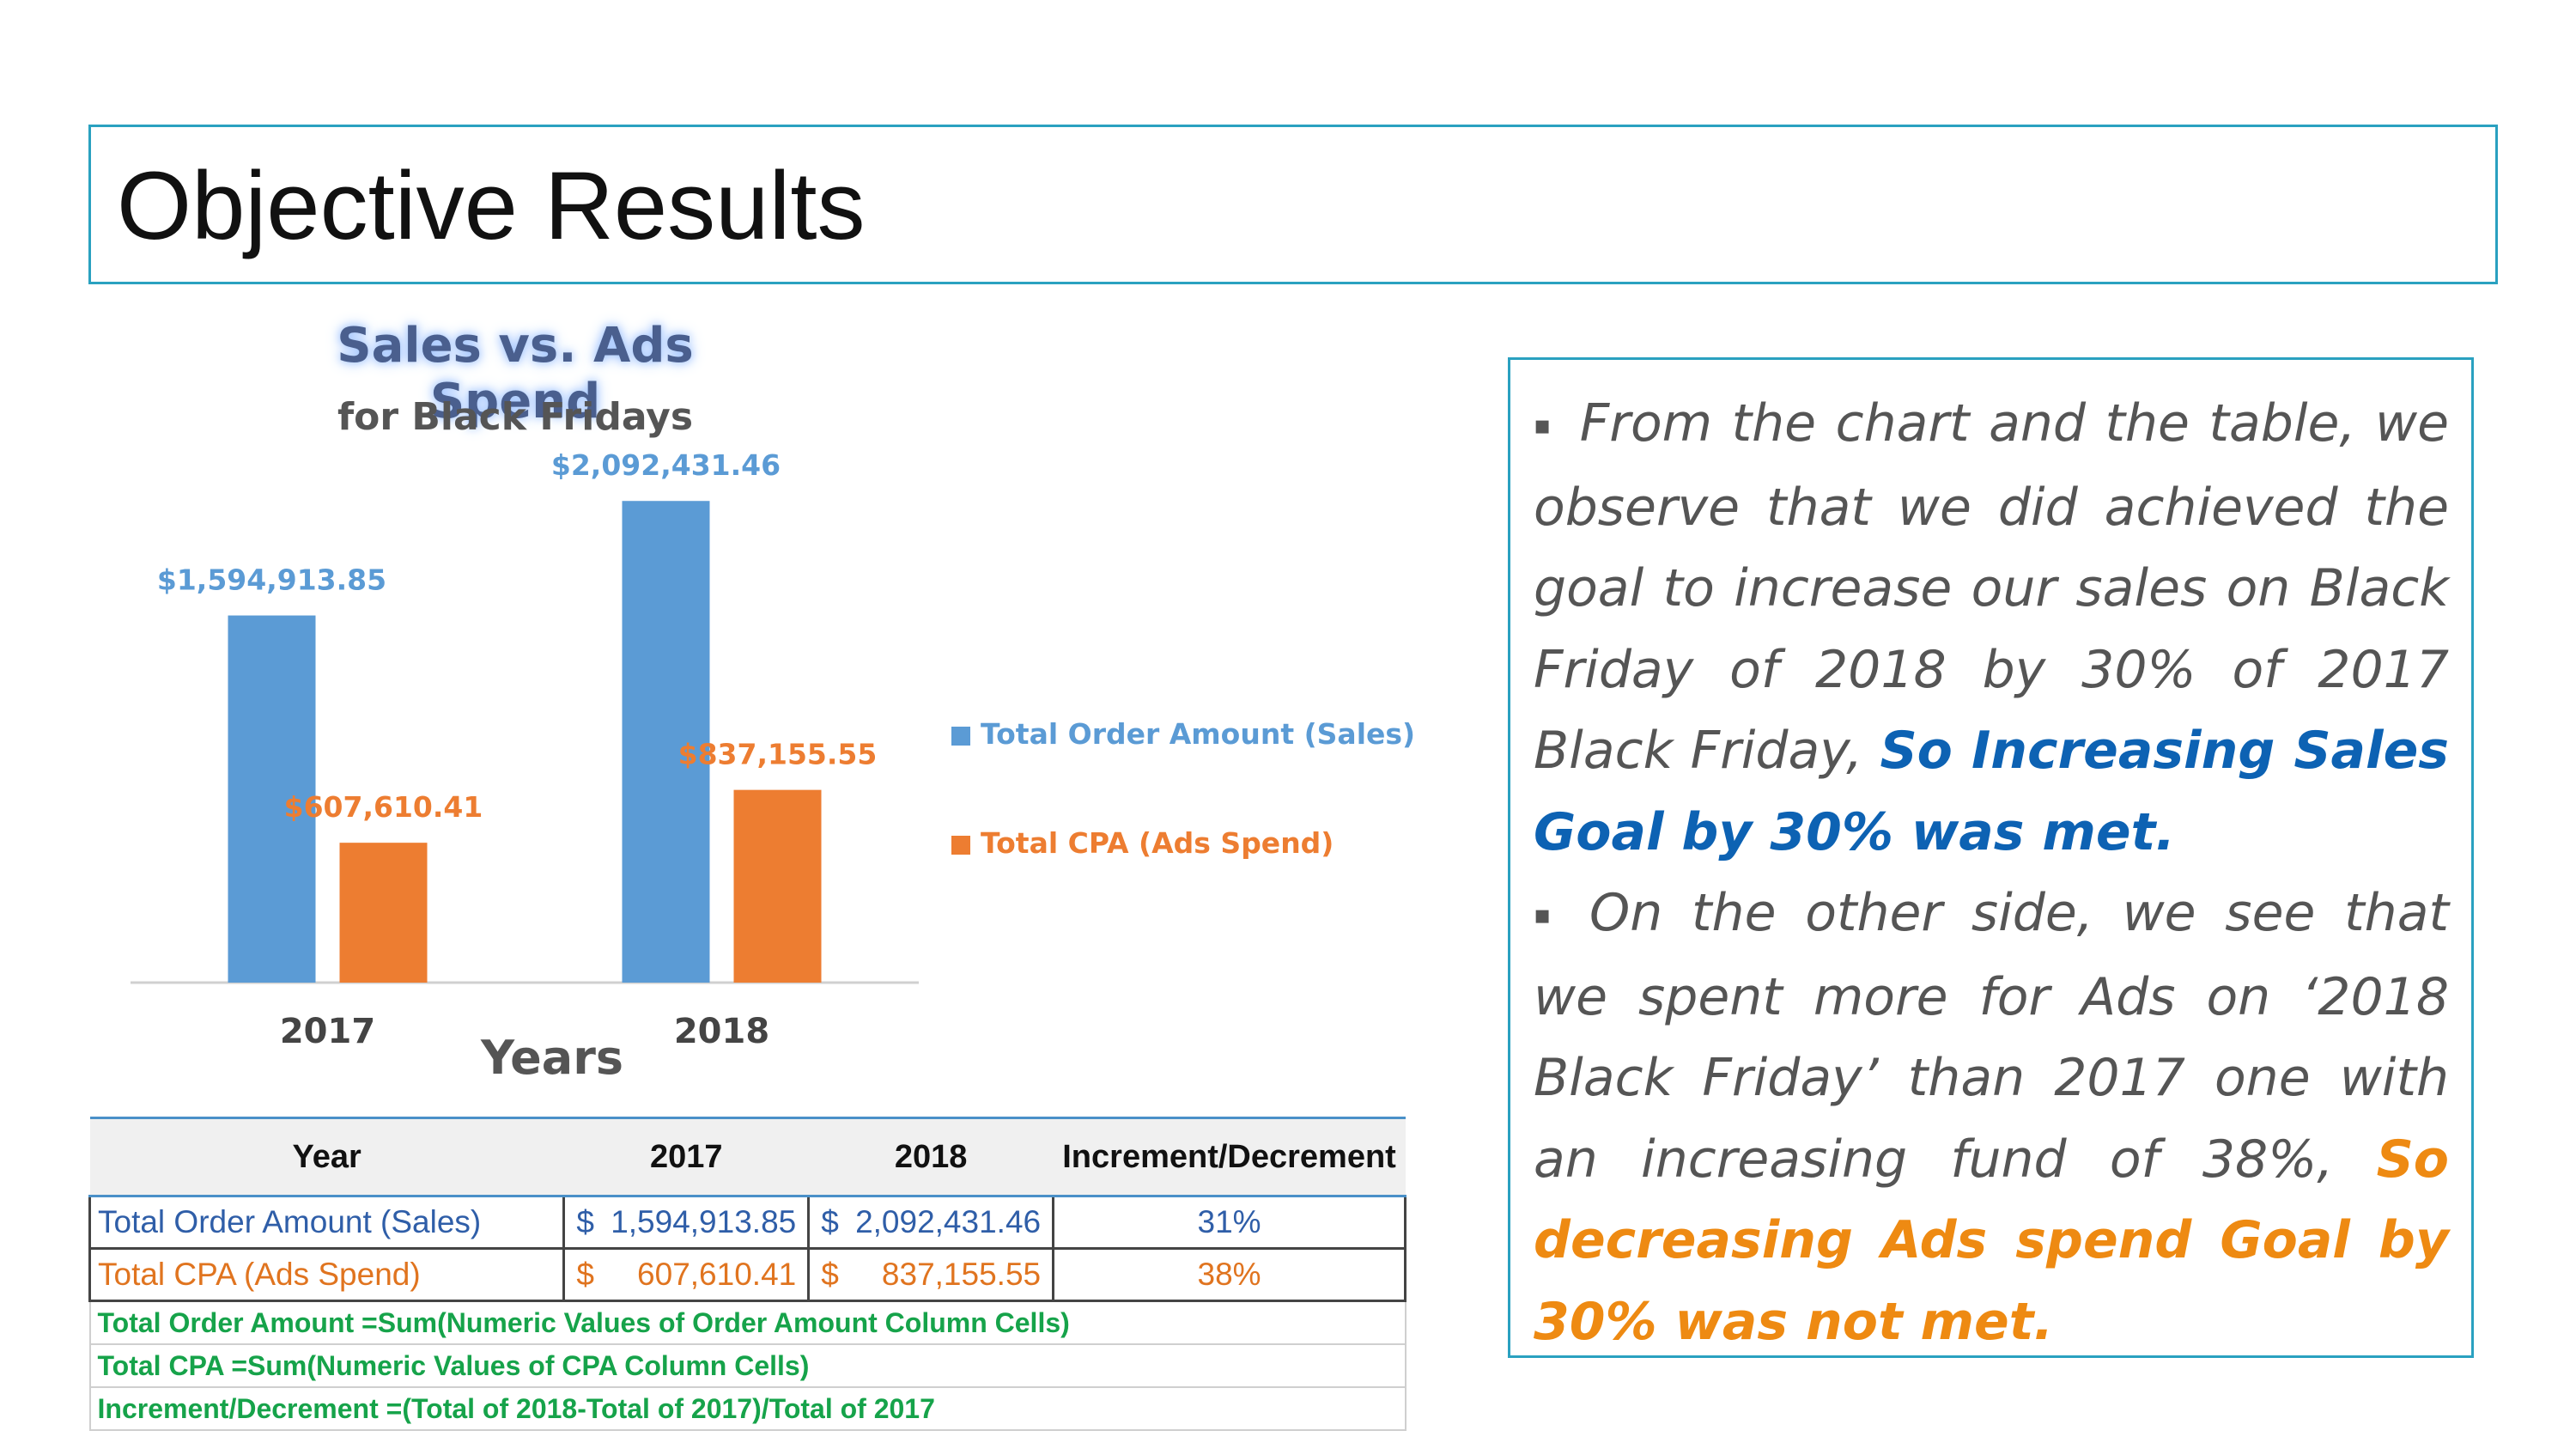 Image resolution: width=2576 pixels, height=1449 pixels. I want to click on data-label: $837,155.55, so click(778, 754).